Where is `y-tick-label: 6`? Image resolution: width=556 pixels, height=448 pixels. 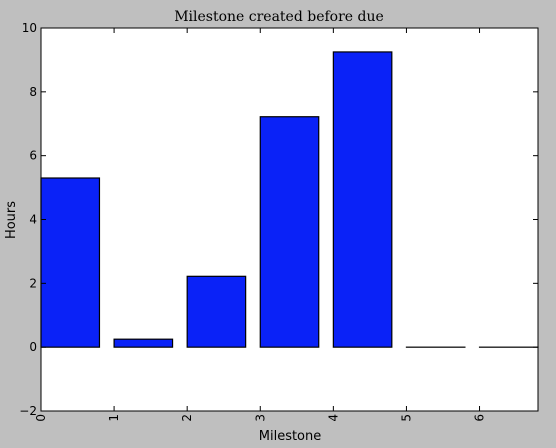 y-tick-label: 6 is located at coordinates (33, 156).